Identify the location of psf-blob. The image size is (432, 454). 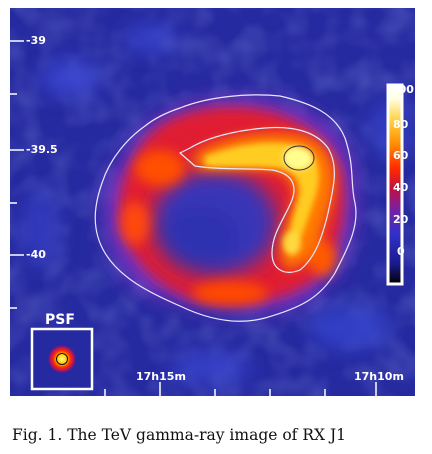
(62, 359).